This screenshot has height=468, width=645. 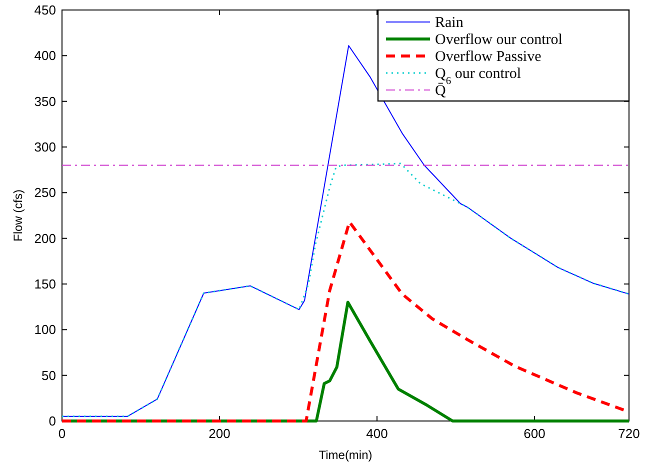 What do you see at coordinates (45, 284) in the screenshot?
I see `y-tick-label: 150` at bounding box center [45, 284].